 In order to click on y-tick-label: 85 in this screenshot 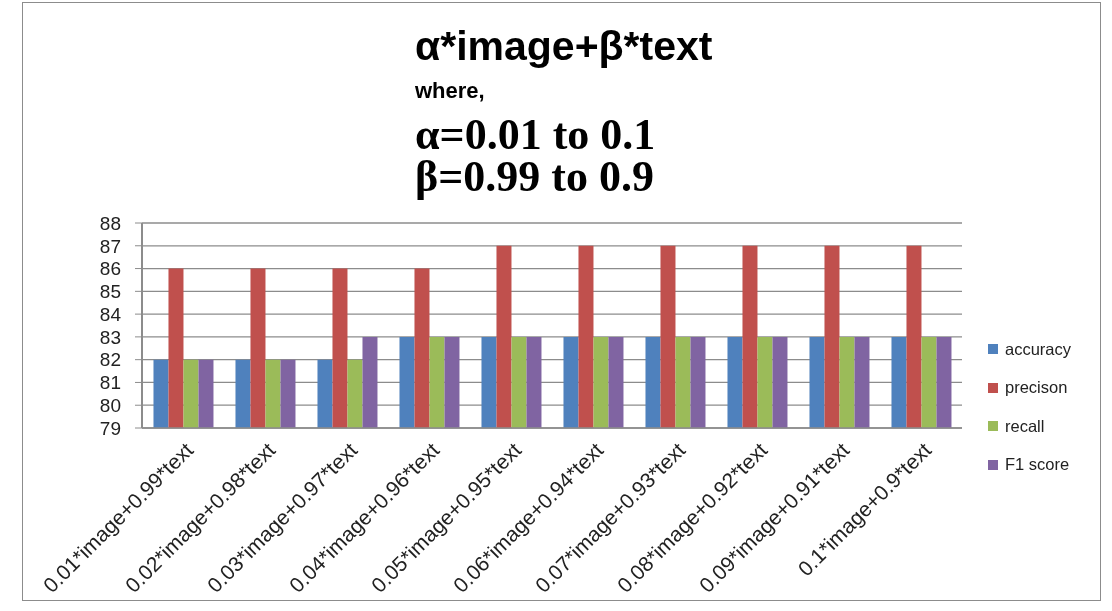, I will do `click(110, 292)`.